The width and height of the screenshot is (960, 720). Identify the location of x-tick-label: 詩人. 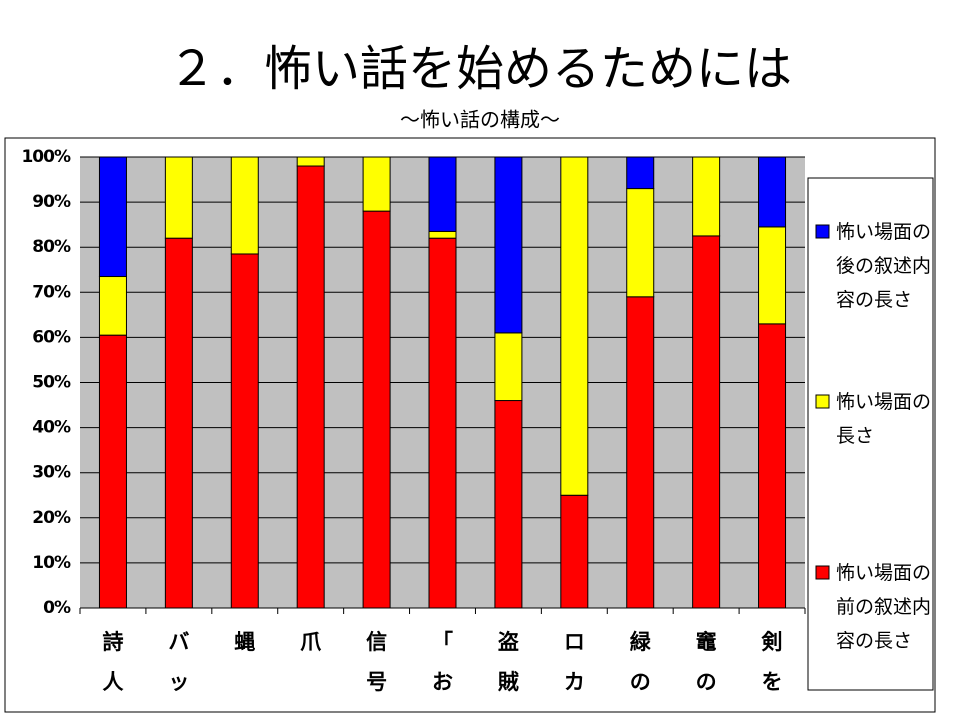
(112, 662).